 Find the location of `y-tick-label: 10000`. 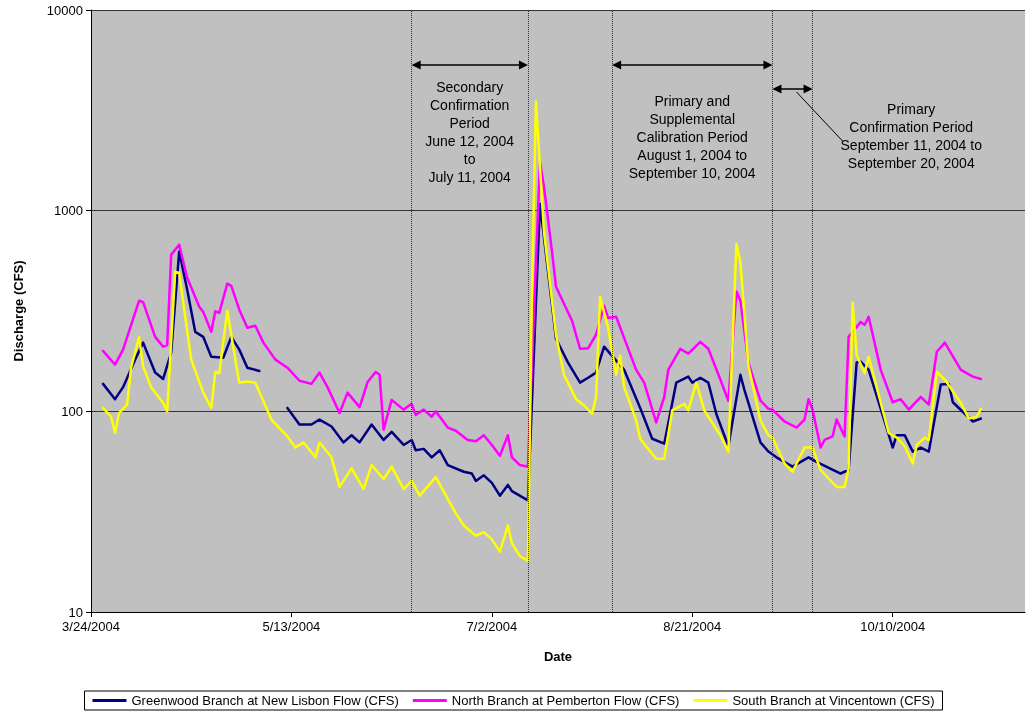

y-tick-label: 10000 is located at coordinates (64, 10).